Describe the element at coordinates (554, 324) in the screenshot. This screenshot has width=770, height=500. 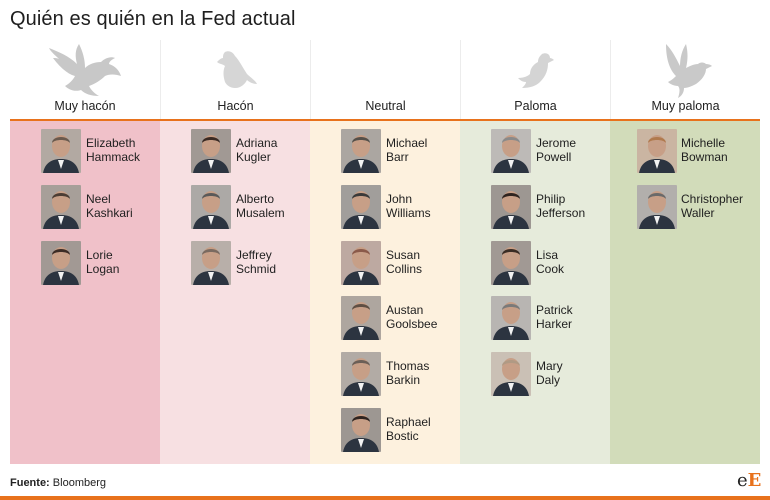
I see `last-name: Harker` at that location.